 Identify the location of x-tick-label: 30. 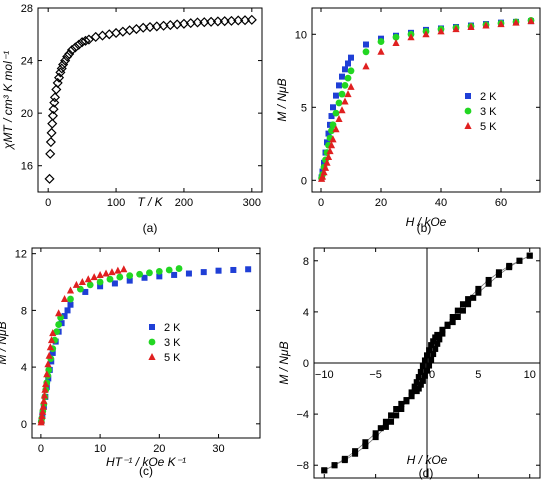
(218, 449).